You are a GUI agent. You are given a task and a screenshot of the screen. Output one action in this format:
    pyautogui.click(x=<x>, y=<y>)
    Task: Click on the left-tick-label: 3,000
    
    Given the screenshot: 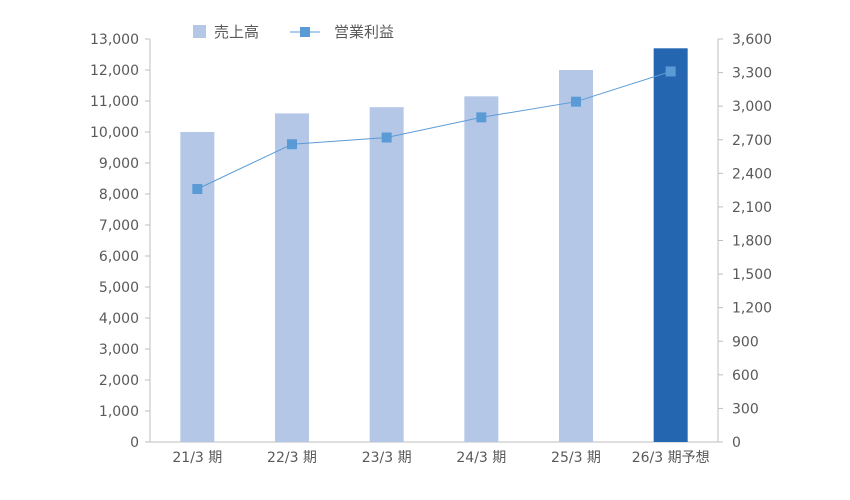 What is the action you would take?
    pyautogui.click(x=119, y=350)
    